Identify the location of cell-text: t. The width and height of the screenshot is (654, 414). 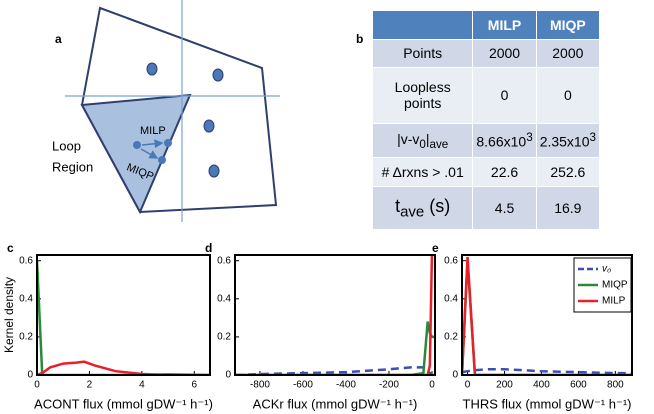
(398, 205).